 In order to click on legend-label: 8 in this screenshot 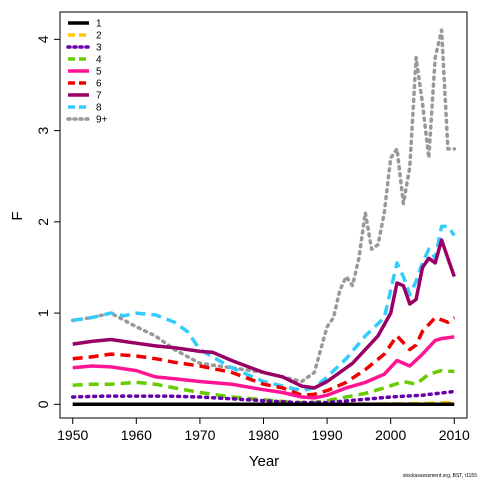, I will do `click(99, 108)`.